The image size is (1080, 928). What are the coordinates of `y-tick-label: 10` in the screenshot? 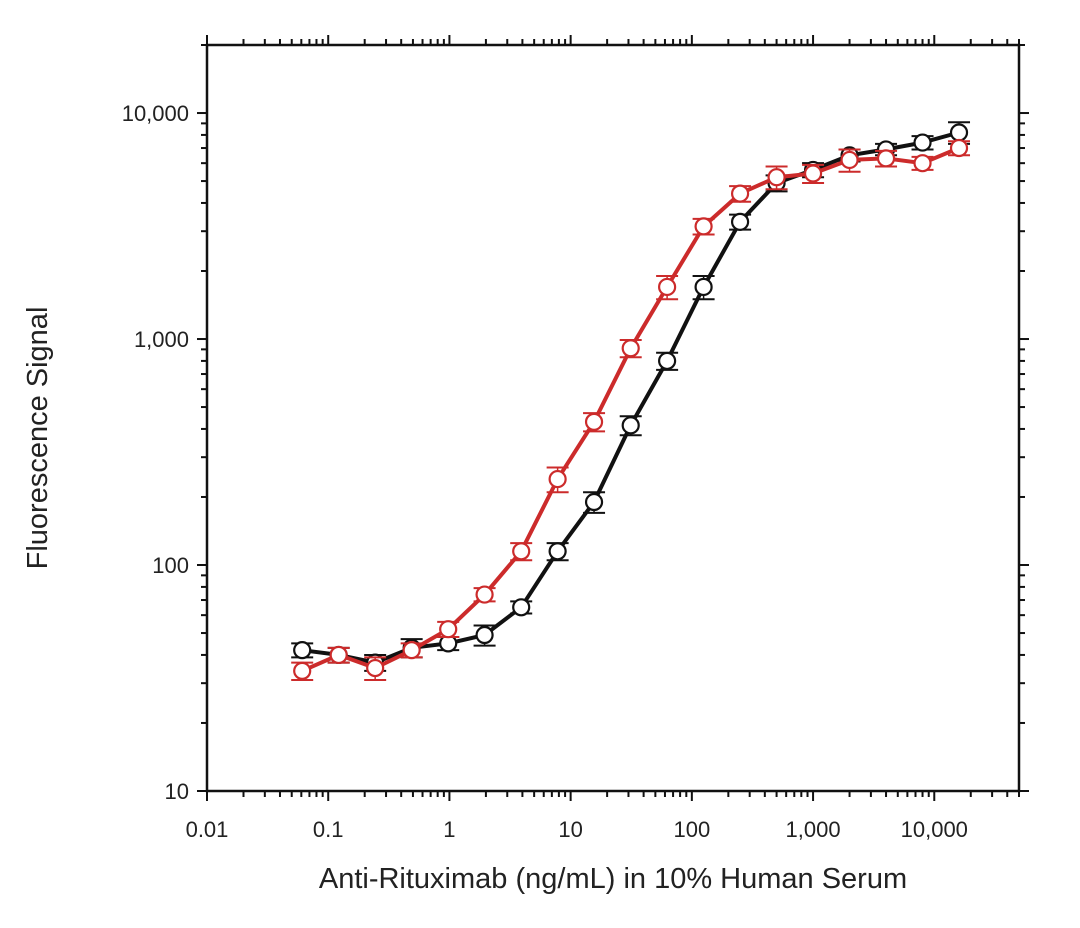 It's located at (177, 791).